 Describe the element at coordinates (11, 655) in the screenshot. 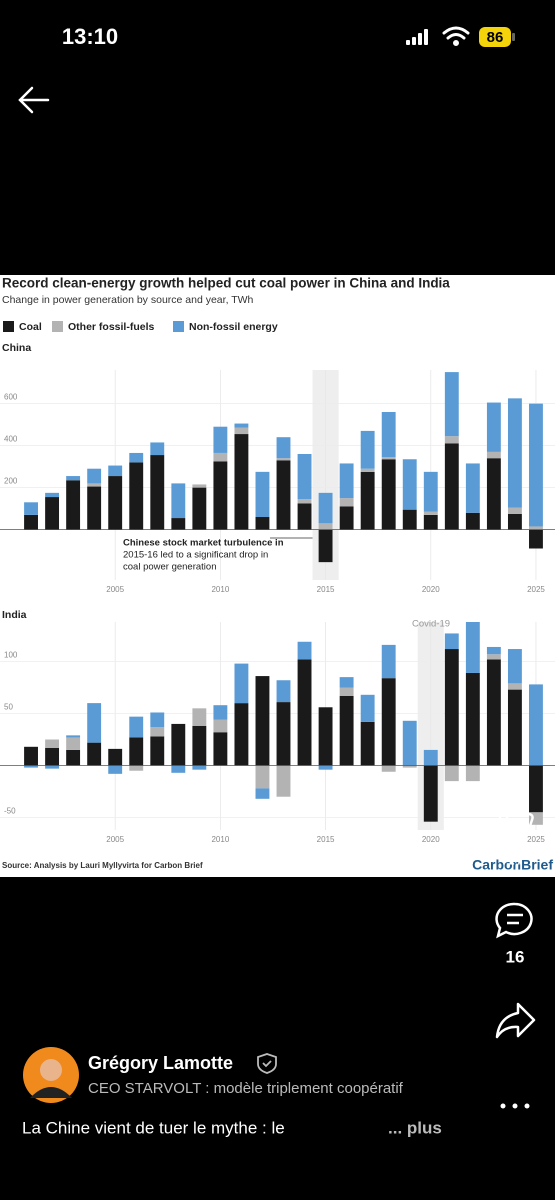

I see `y-tick-label: 100` at that location.